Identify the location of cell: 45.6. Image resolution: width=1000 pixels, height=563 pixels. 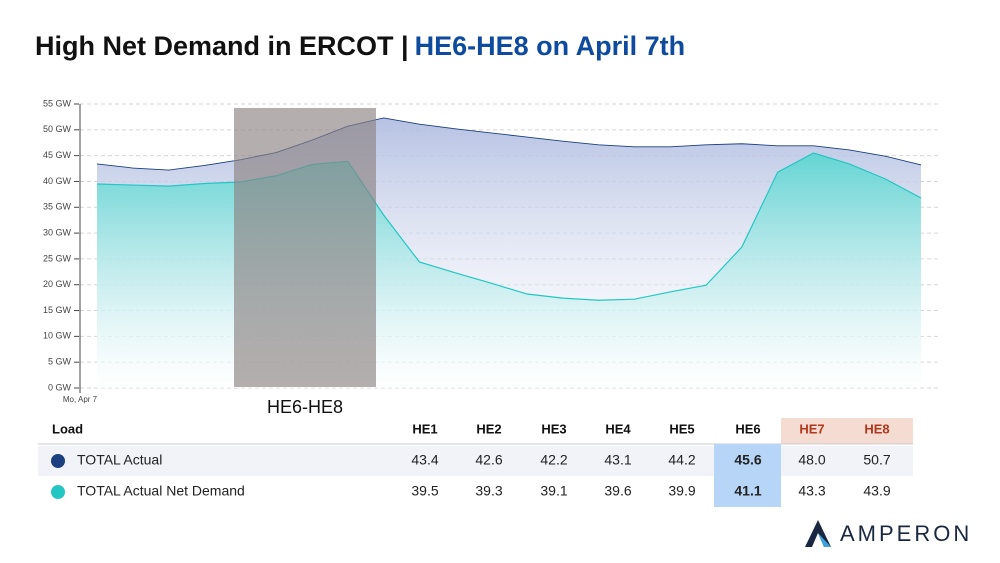
(747, 460).